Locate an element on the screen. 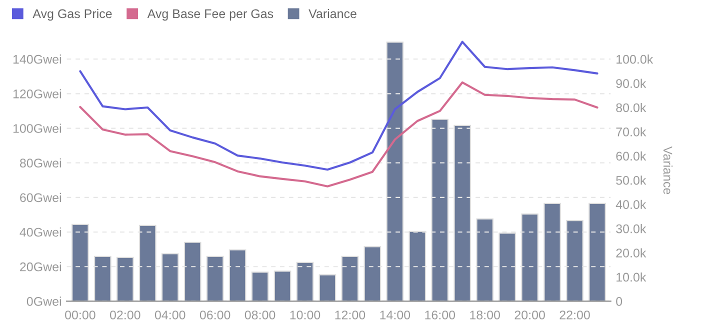 The height and width of the screenshot is (331, 702). y2-tick-label: 70.0k is located at coordinates (631, 131).